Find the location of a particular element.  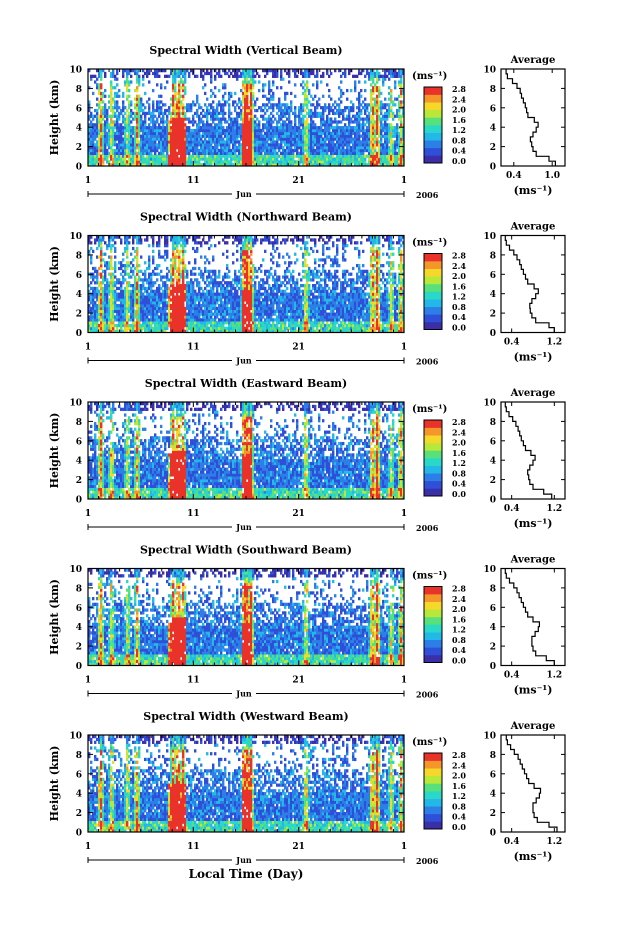

profile-y-tick-label: 4 is located at coordinates (493, 295).